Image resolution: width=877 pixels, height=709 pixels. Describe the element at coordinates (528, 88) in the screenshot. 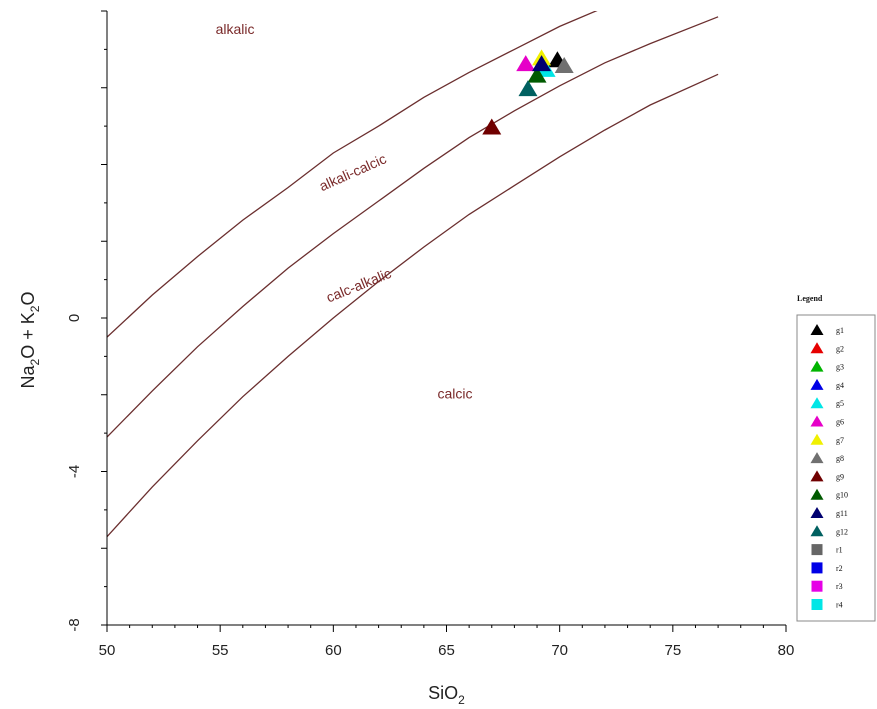

I see `point-g12` at that location.